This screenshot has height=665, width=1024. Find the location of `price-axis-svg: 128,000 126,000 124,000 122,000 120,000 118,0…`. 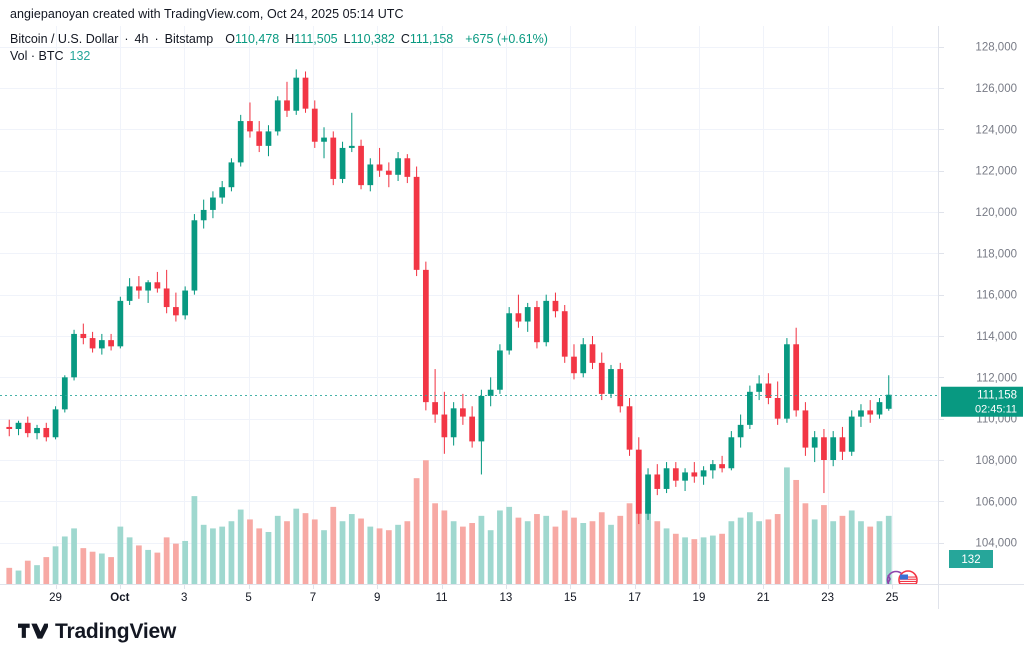

price-axis-svg: 128,000 126,000 124,000 122,000 120,000 118,0… is located at coordinates (981, 305).